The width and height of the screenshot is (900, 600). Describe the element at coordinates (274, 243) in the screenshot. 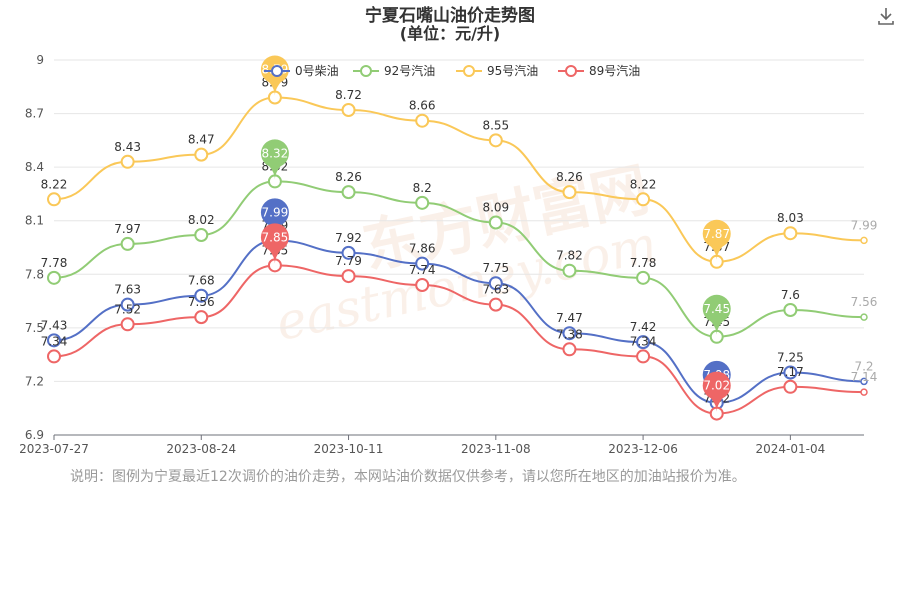

I see `pin-marker: 7.85` at that location.